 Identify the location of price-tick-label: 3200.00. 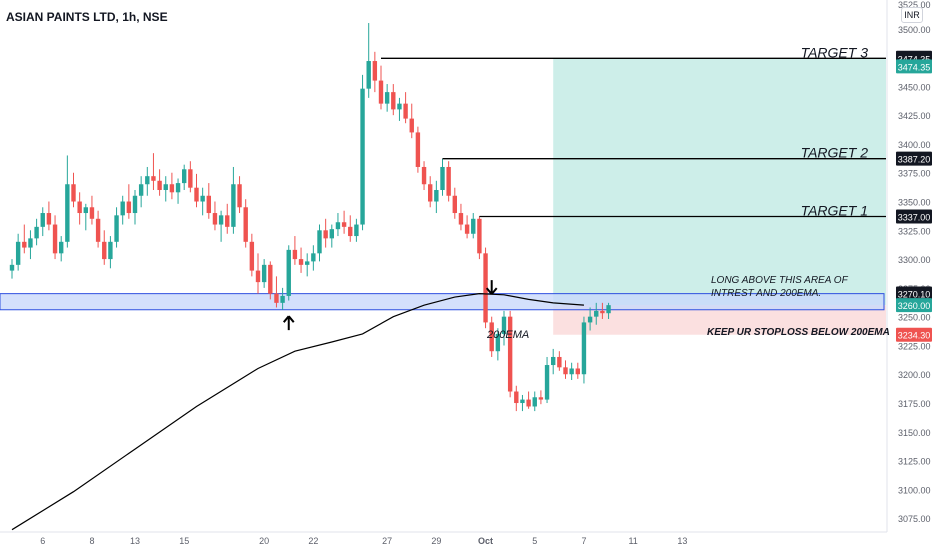
(914, 375).